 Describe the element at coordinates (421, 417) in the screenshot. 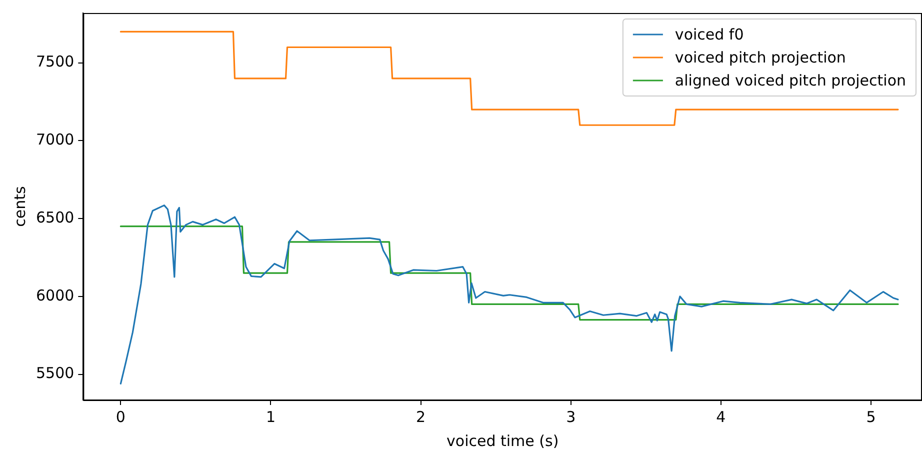

I see `x-tick-label: 2` at that location.